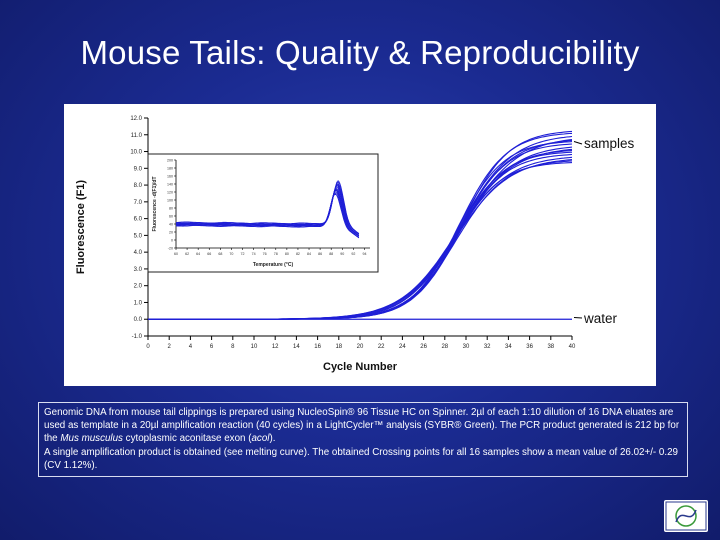 The width and height of the screenshot is (720, 540). What do you see at coordinates (138, 236) in the screenshot?
I see `main-y-tick-label: 5.0` at bounding box center [138, 236].